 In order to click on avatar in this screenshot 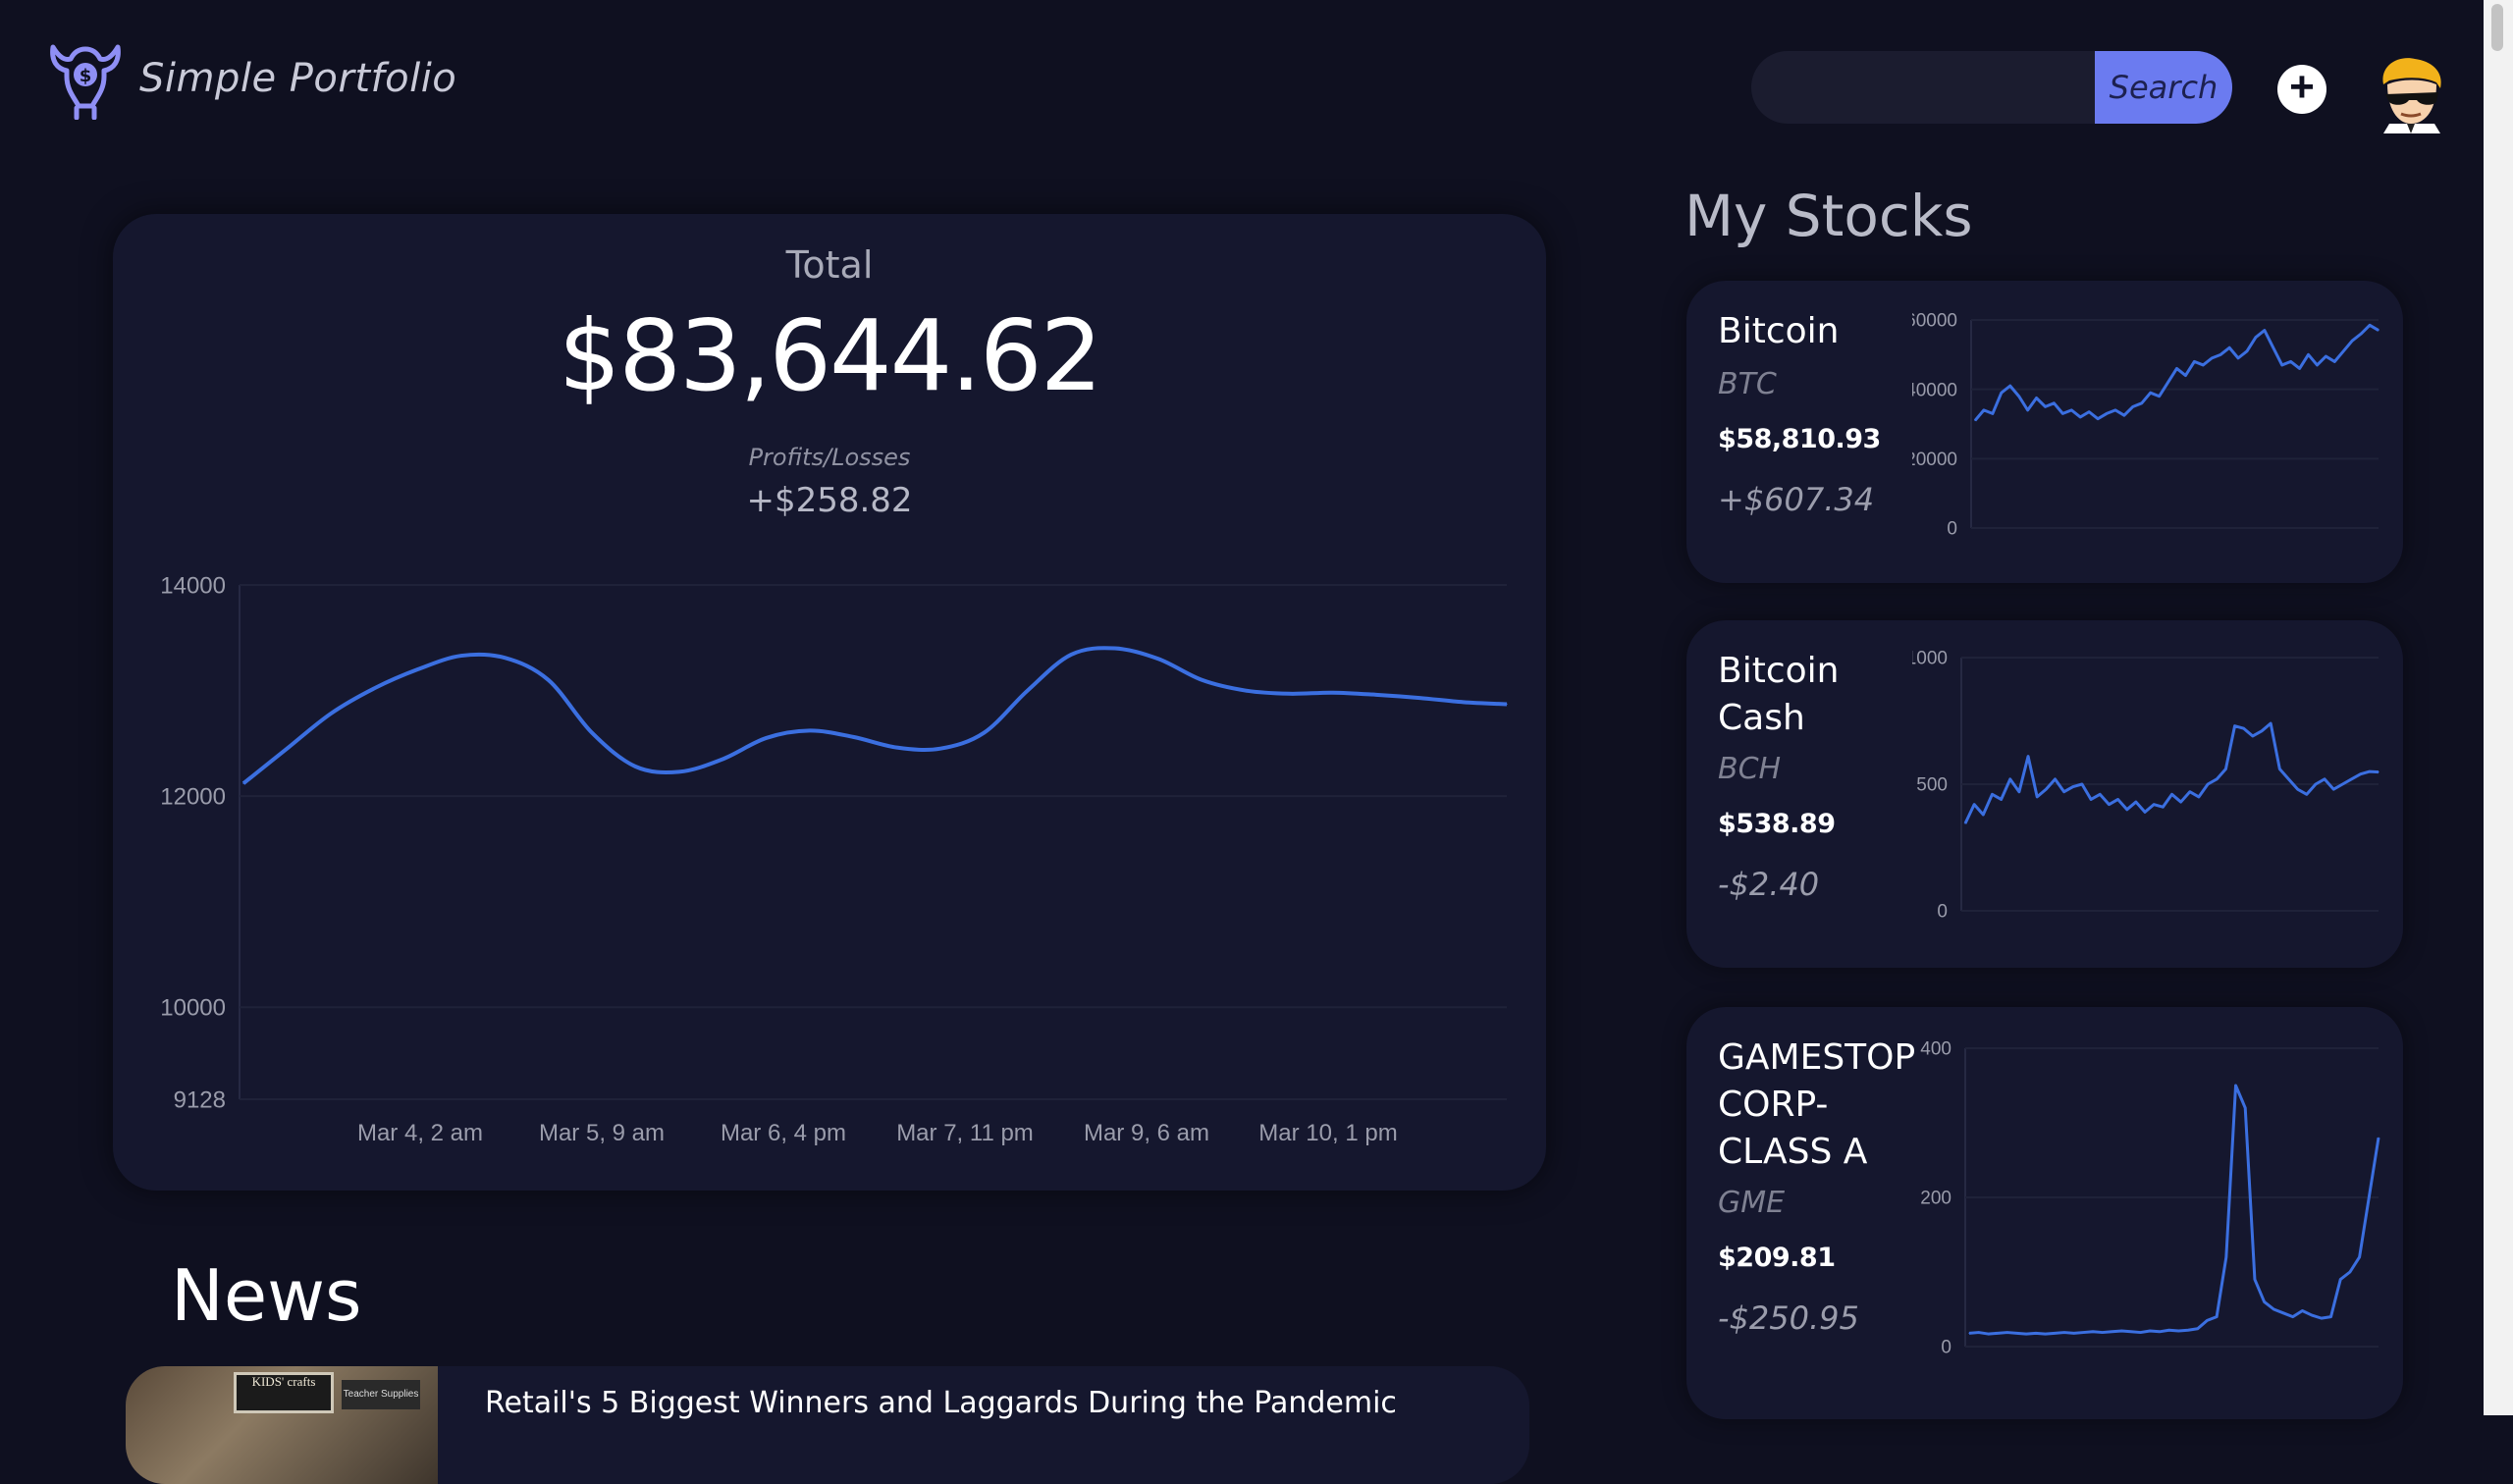, I will do `click(2411, 94)`.